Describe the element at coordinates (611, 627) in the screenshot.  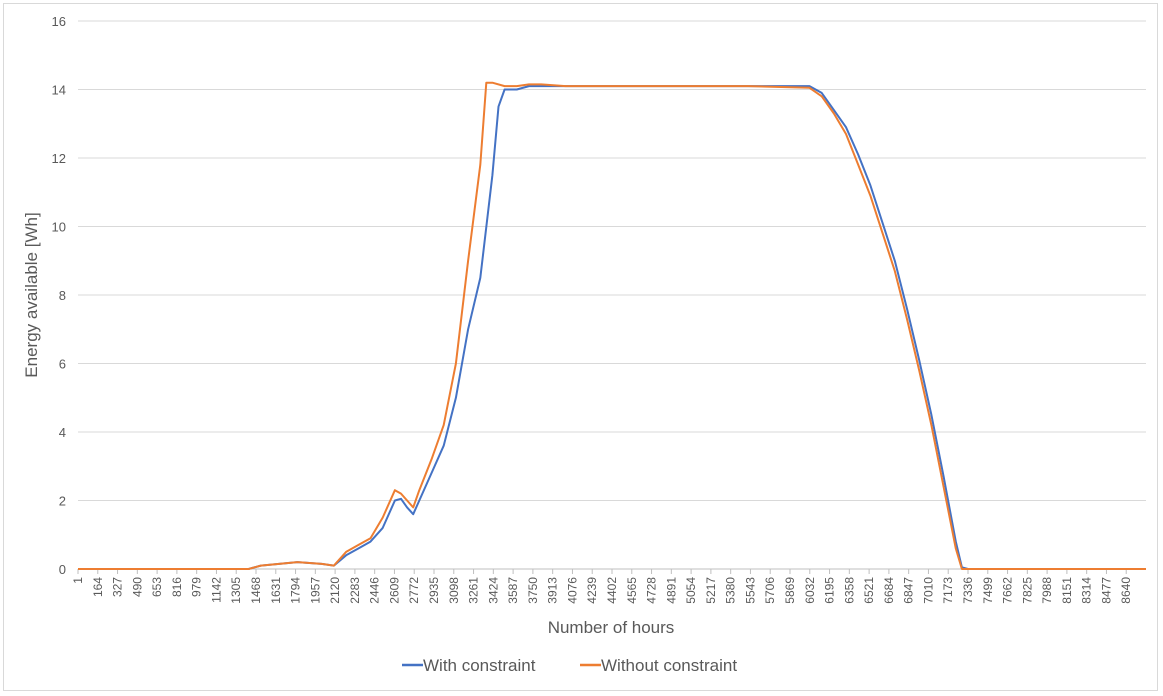
I see `x-axis-title: Number of hours` at that location.